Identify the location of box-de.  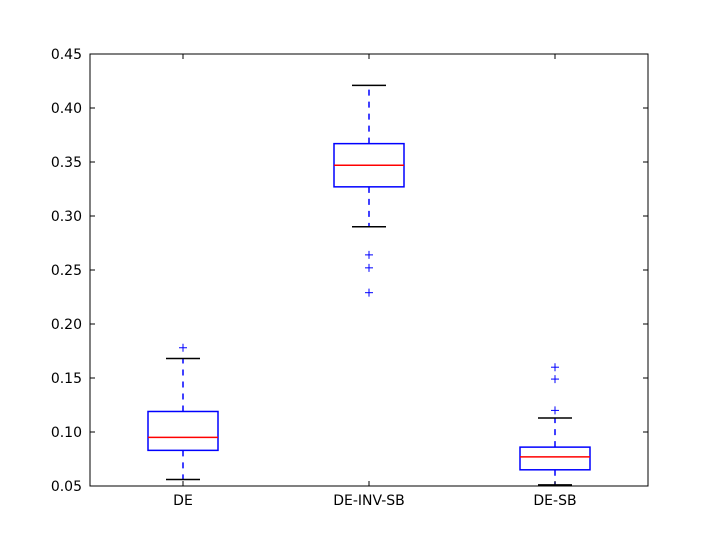
(183, 412).